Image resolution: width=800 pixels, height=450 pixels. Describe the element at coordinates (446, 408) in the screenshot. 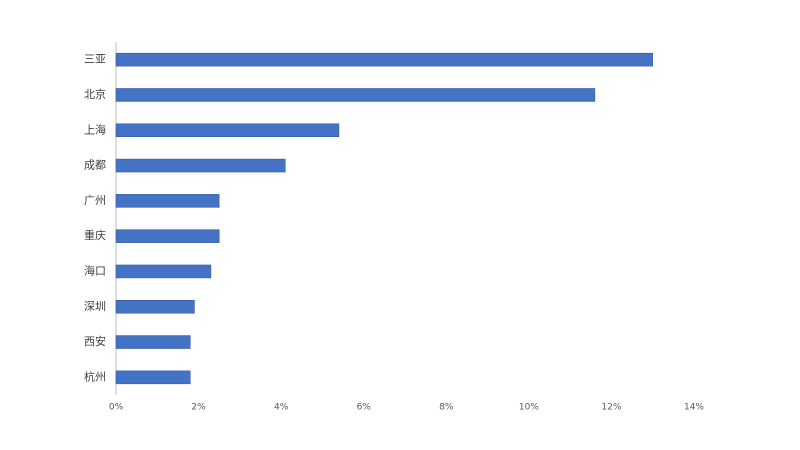

I see `x-tick-label: 8%` at that location.